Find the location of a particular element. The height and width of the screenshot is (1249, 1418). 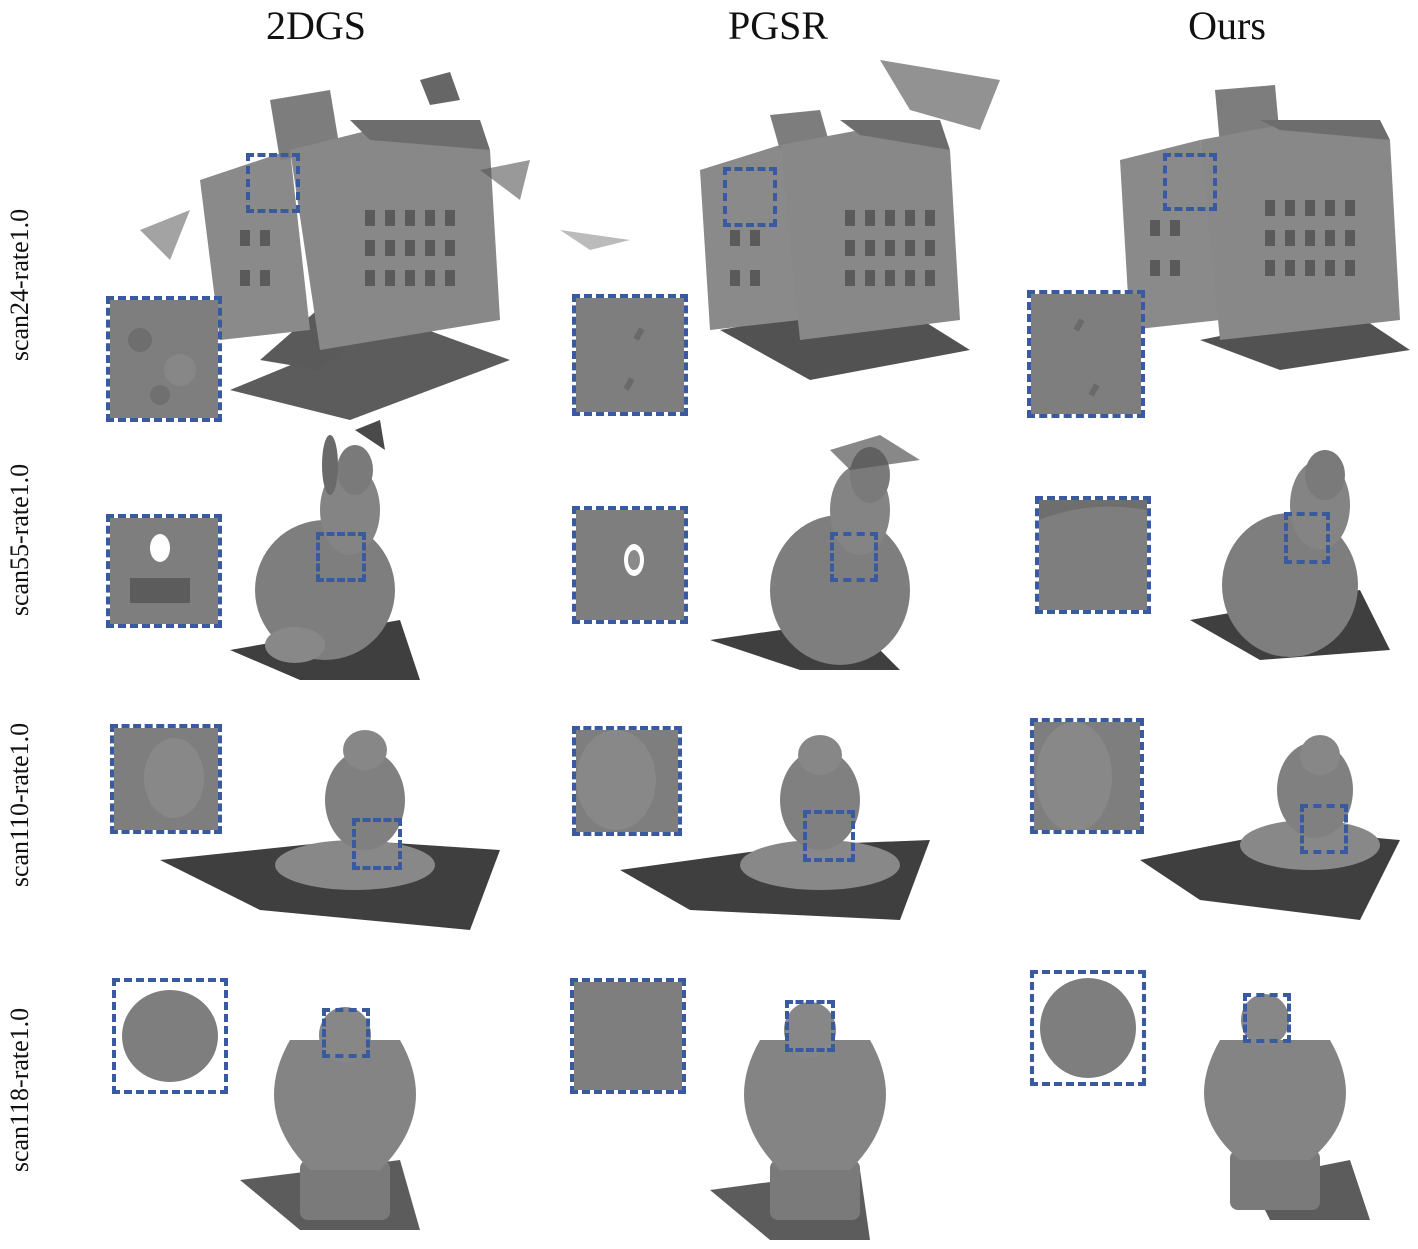

render-scan118-pgsr is located at coordinates (780, 1104).